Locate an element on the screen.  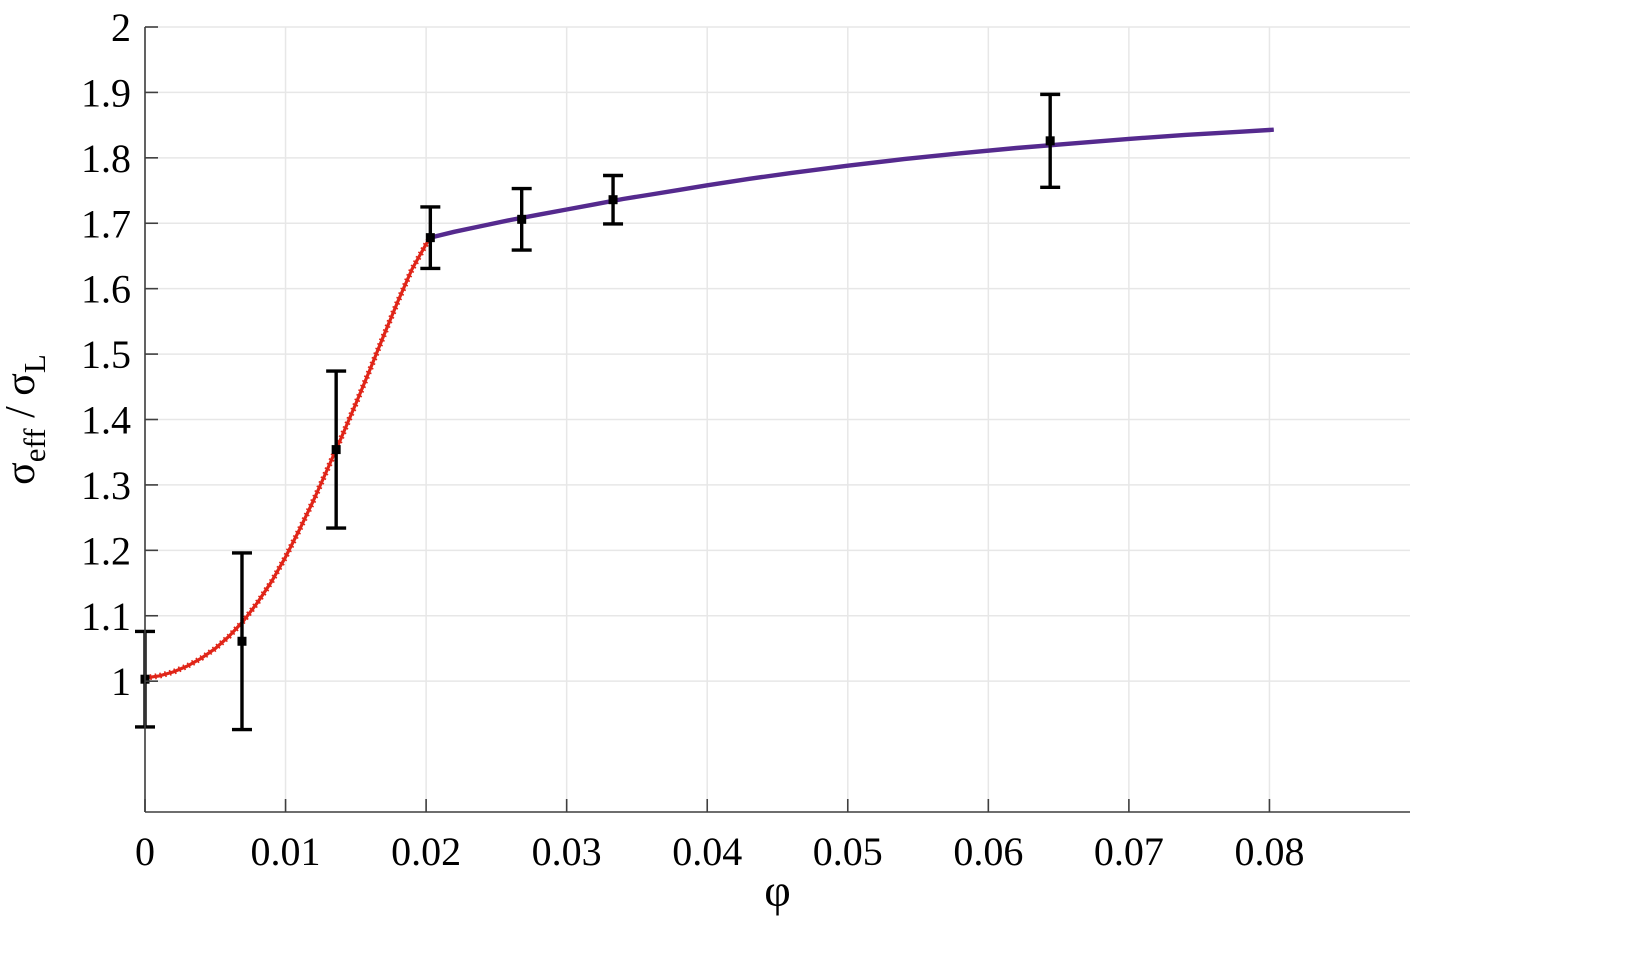
y-axis-label-subscript: eff is located at coordinates (34, 445).